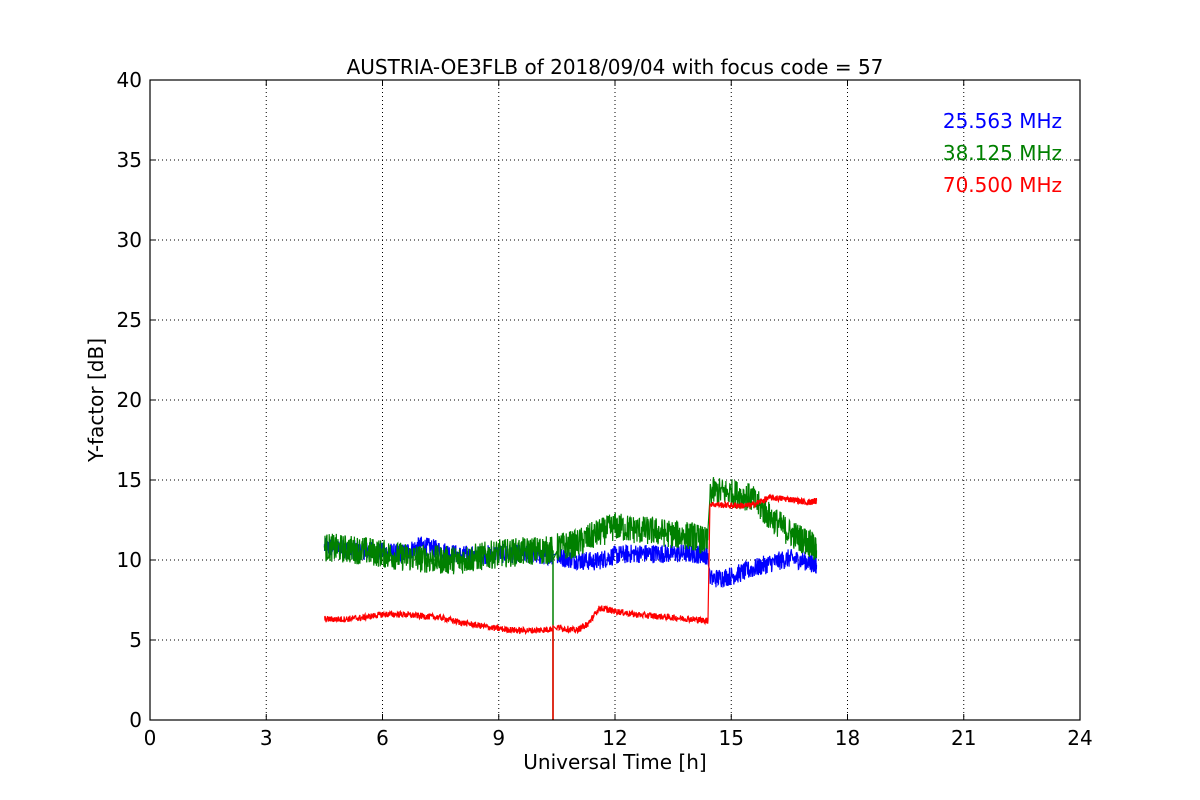 Image resolution: width=1200 pixels, height=800 pixels. Describe the element at coordinates (129, 240) in the screenshot. I see `y-tick-label: 30` at that location.